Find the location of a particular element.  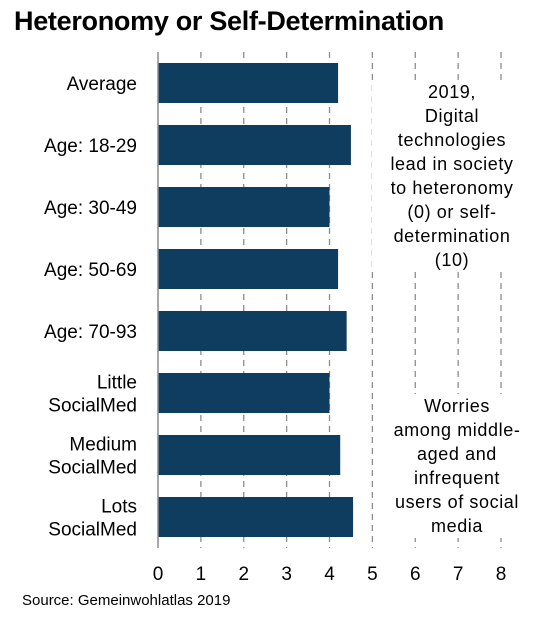

x-tick-label: 1 is located at coordinates (201, 574).